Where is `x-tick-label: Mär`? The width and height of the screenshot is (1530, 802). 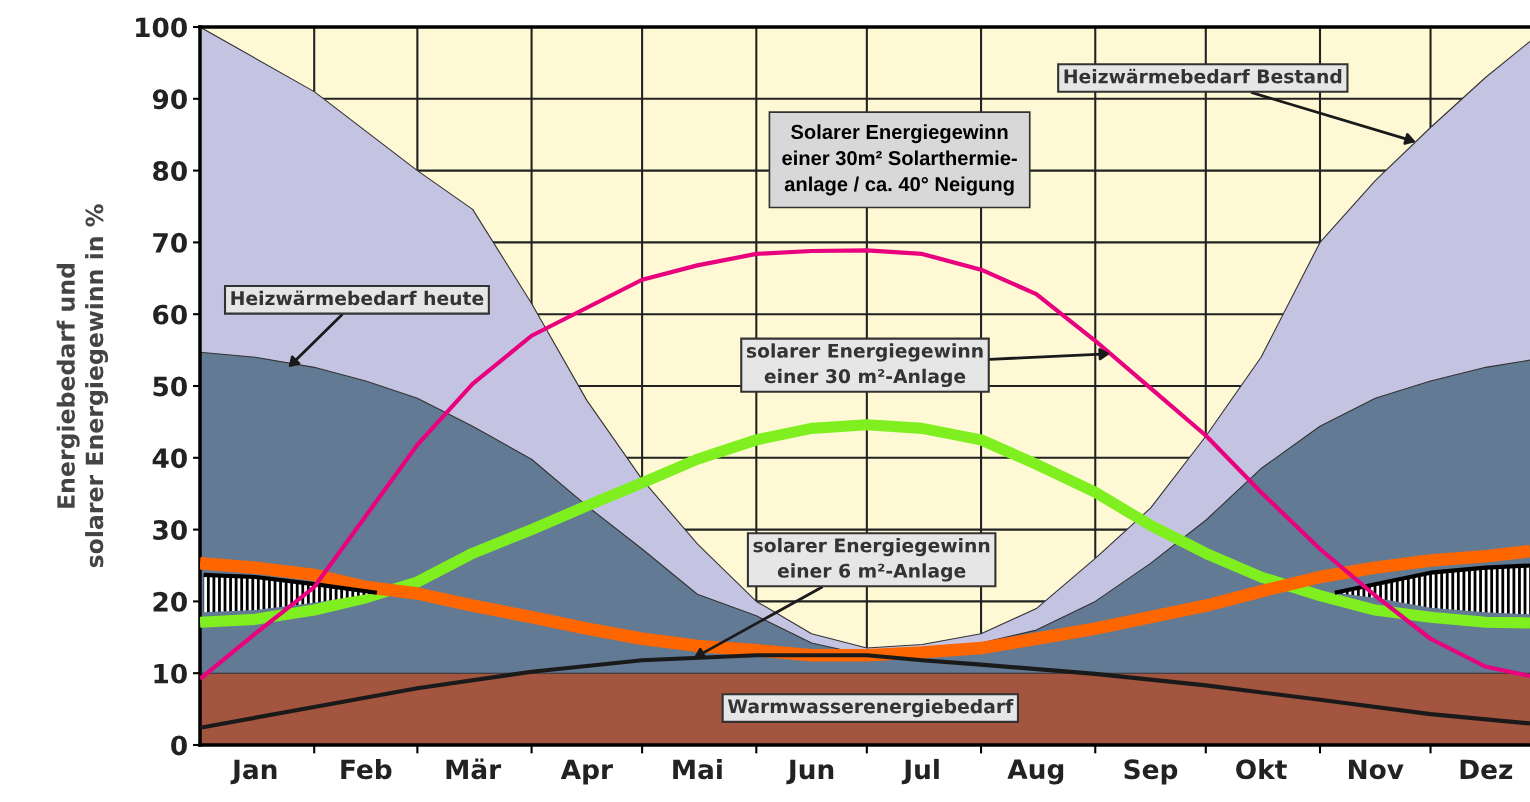 x-tick-label: Mär is located at coordinates (474, 769).